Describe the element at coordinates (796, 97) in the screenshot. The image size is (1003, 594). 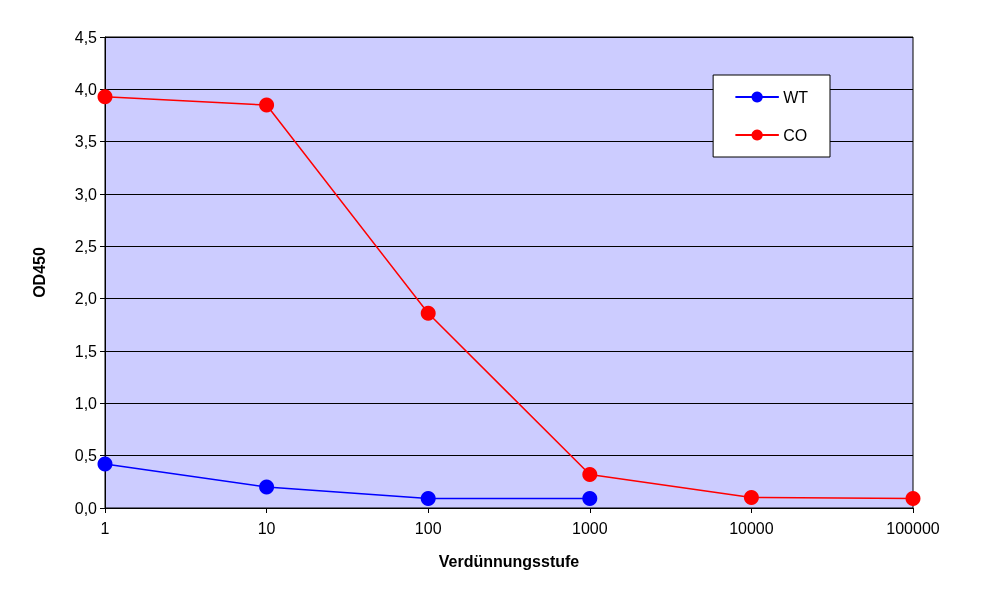
I see `legend-label: WT` at that location.